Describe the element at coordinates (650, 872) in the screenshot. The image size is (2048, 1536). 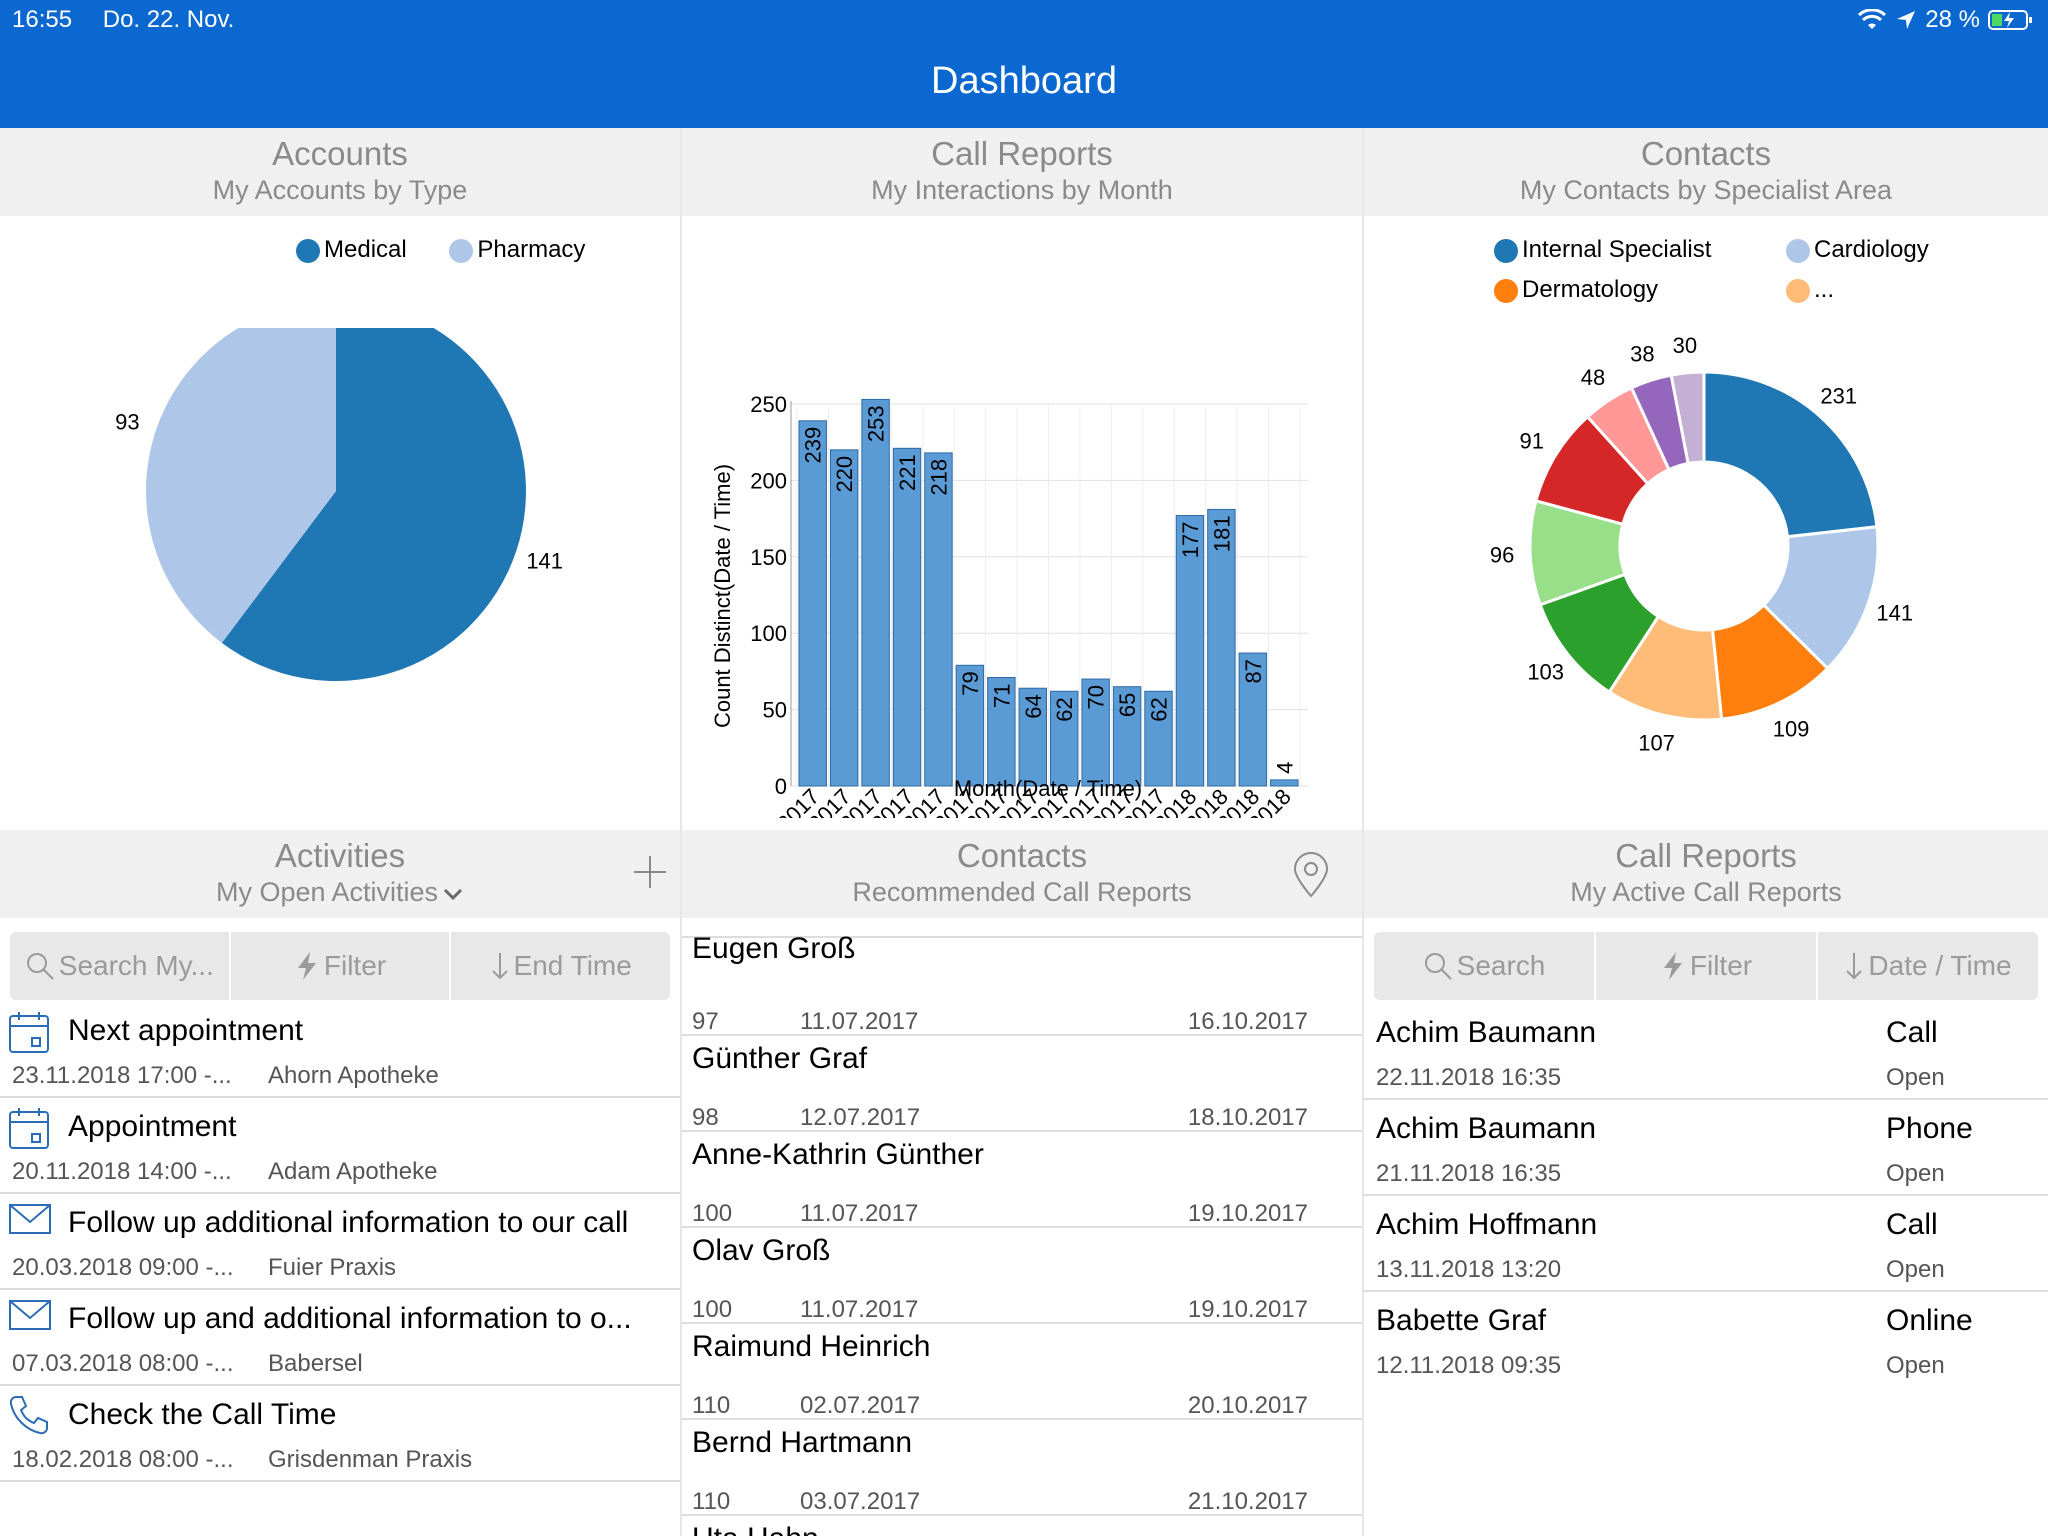
I see `add-icon` at that location.